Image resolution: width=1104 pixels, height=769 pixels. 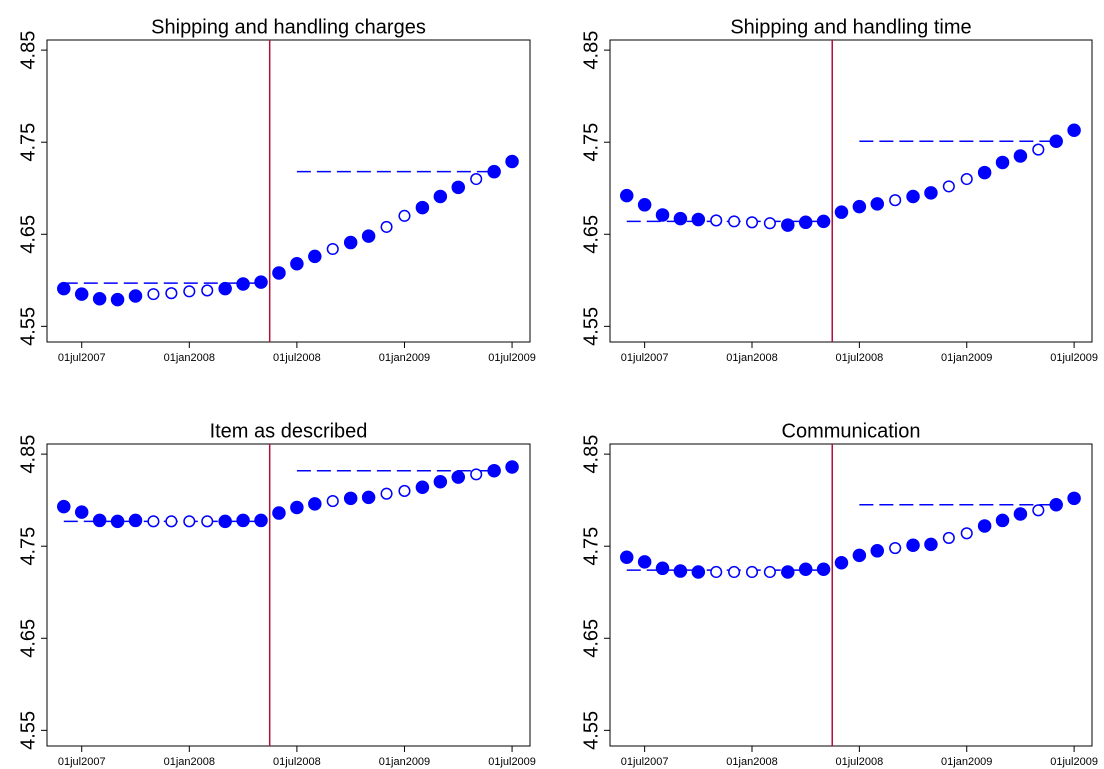 What do you see at coordinates (850, 27) in the screenshot?
I see `panel-title: Shipping and handling time` at bounding box center [850, 27].